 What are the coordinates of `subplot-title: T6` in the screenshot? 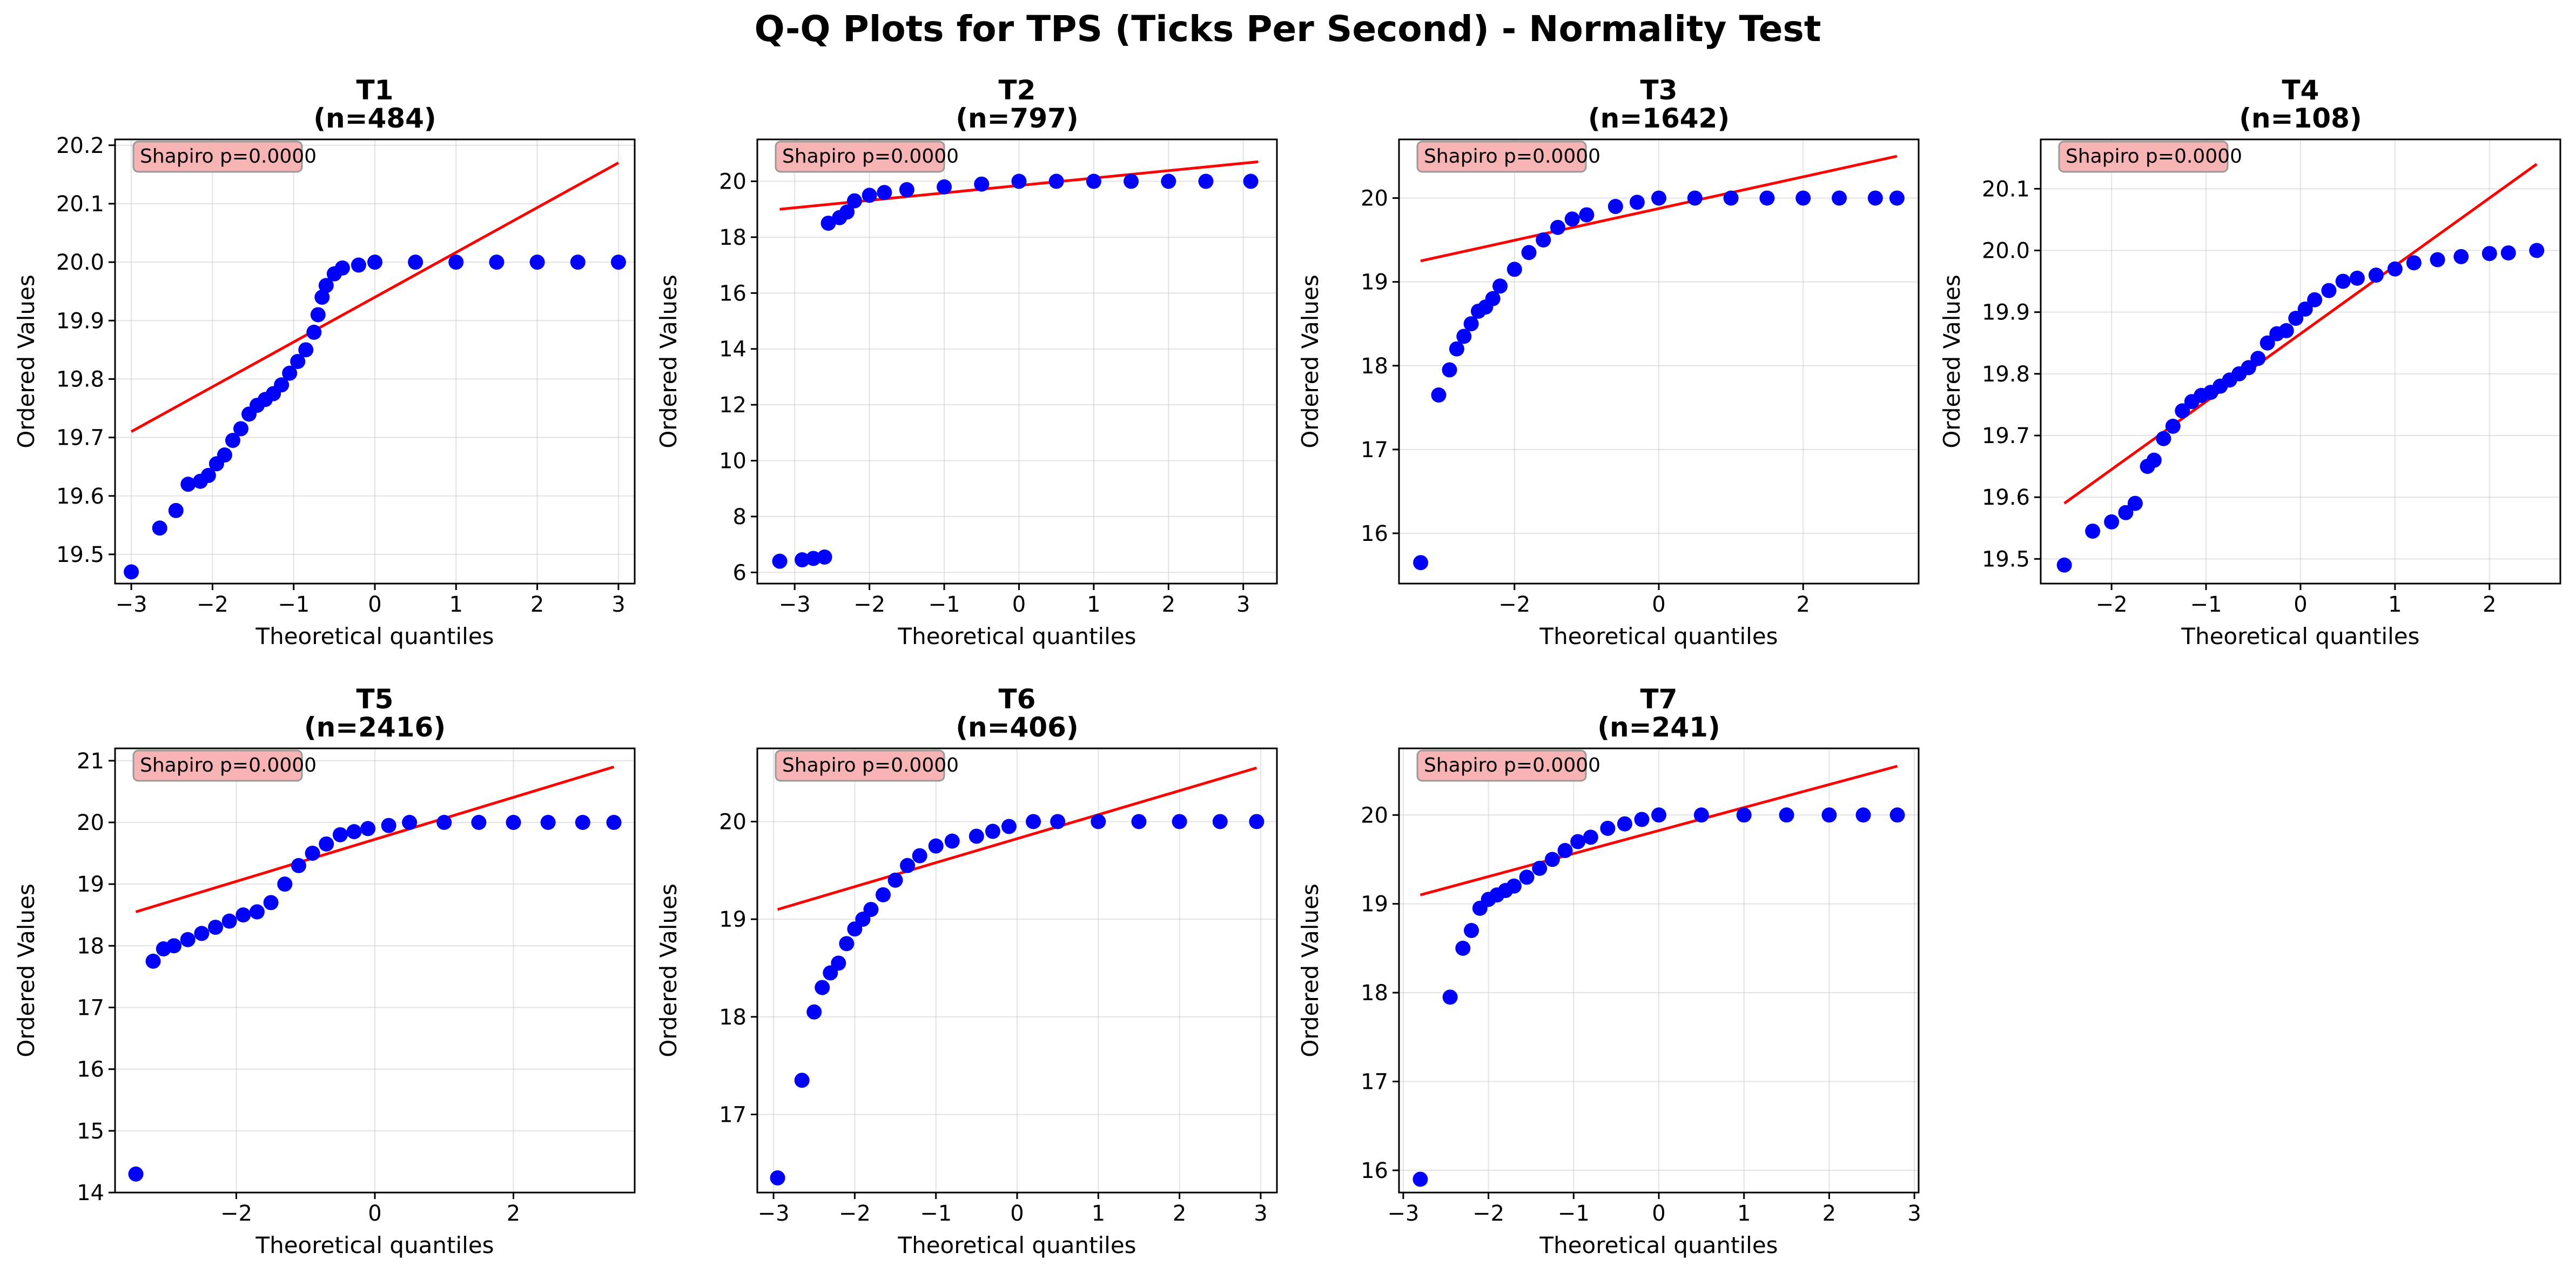 It's located at (1017, 699).